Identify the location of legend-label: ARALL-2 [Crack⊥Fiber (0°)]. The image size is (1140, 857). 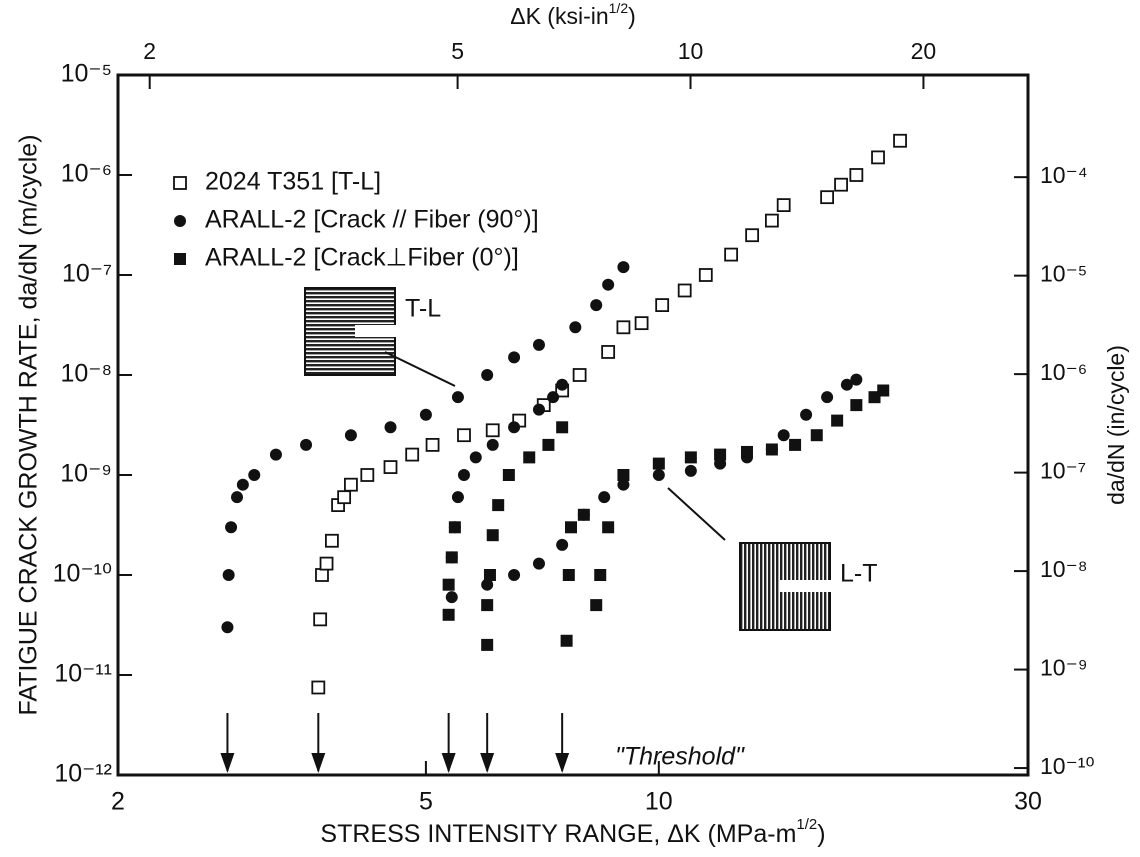
(362, 258).